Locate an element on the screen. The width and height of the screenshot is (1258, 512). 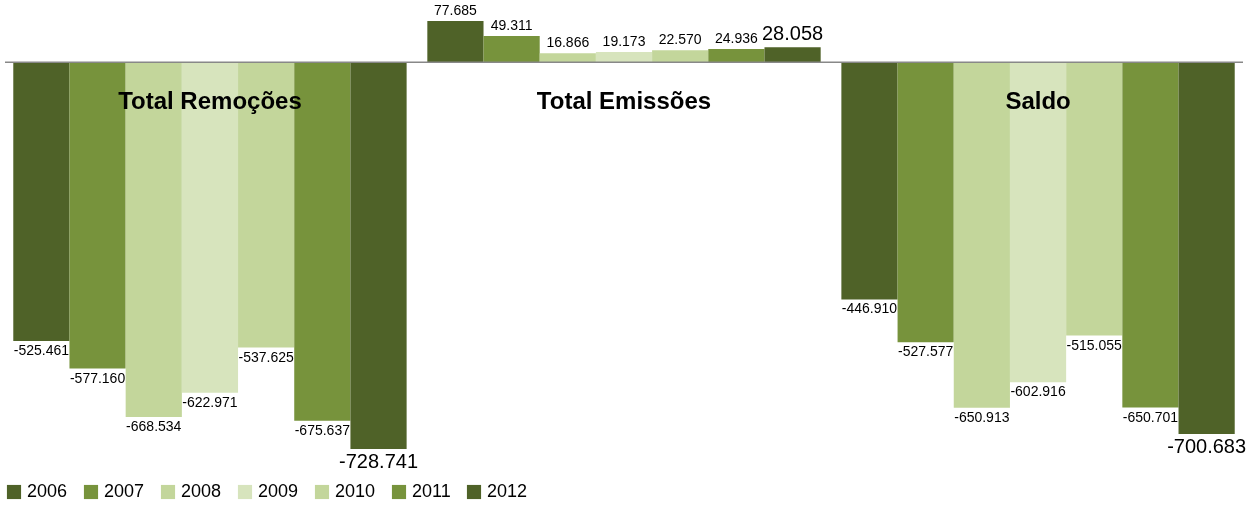
legend-label: 2010 is located at coordinates (355, 491).